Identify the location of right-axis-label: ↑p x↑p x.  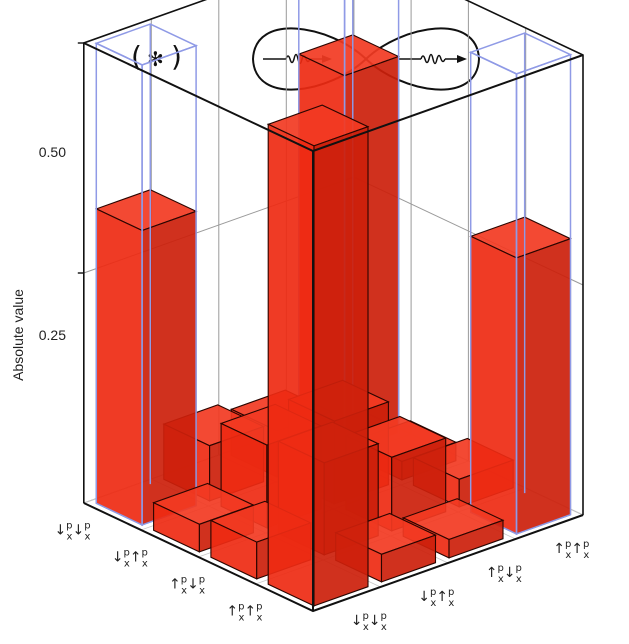
(571, 550).